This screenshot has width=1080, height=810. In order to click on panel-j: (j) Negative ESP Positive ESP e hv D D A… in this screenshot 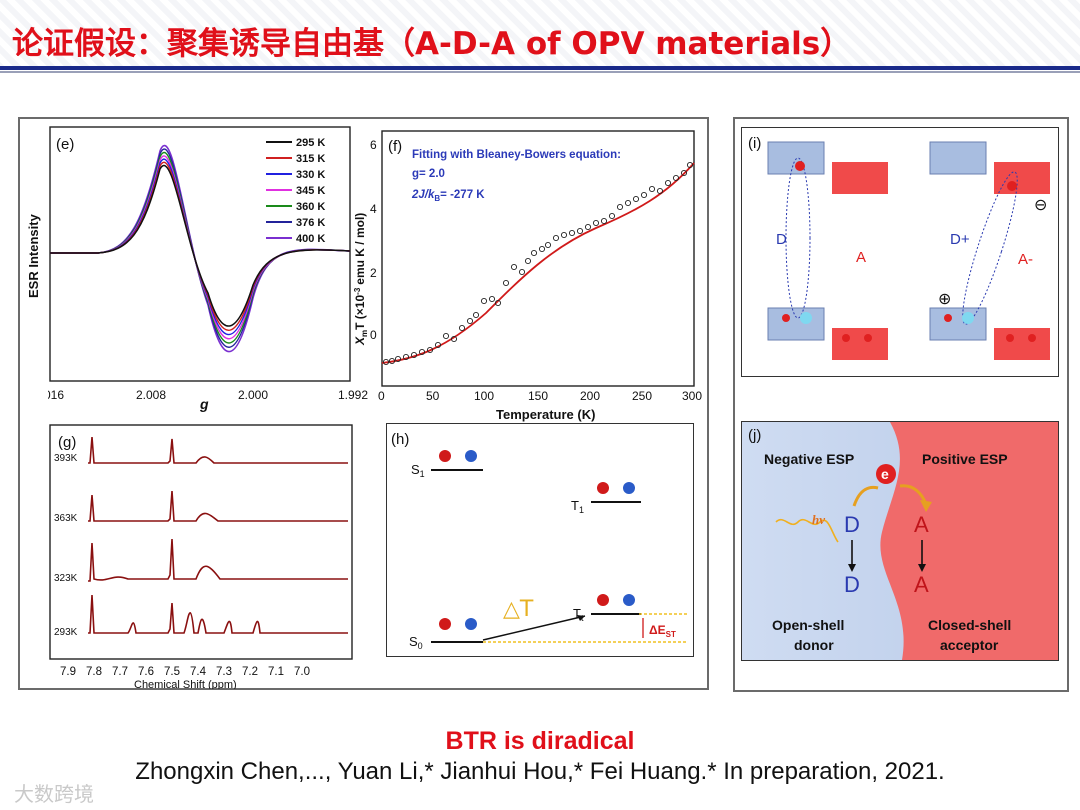, I will do `click(900, 541)`.